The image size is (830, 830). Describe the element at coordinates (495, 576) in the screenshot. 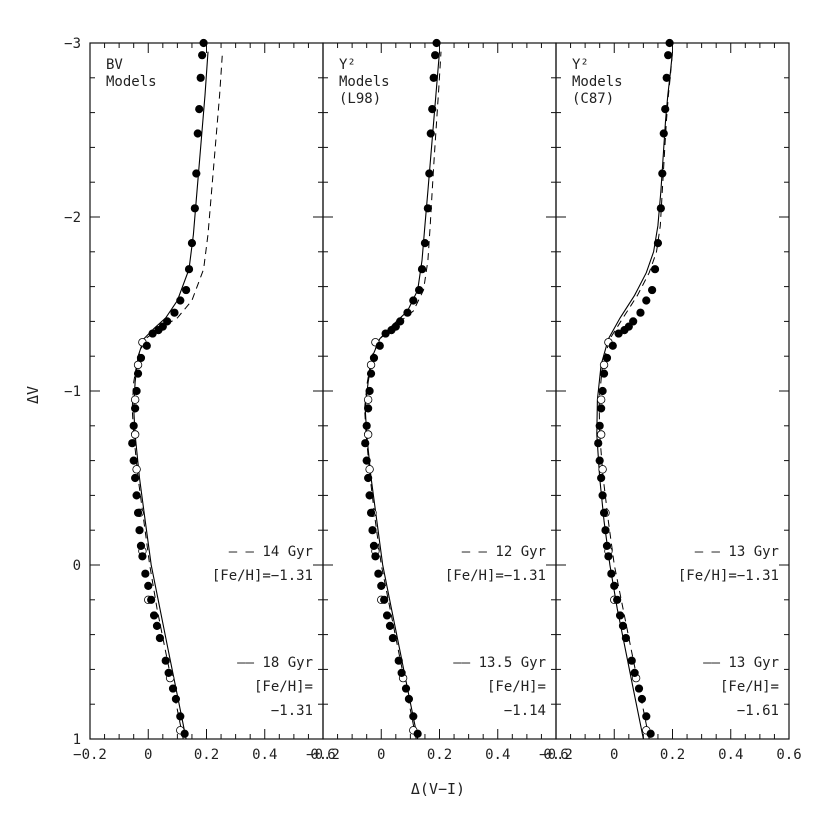

I see `dashed-legend: [Fe/H]=−1.31` at that location.